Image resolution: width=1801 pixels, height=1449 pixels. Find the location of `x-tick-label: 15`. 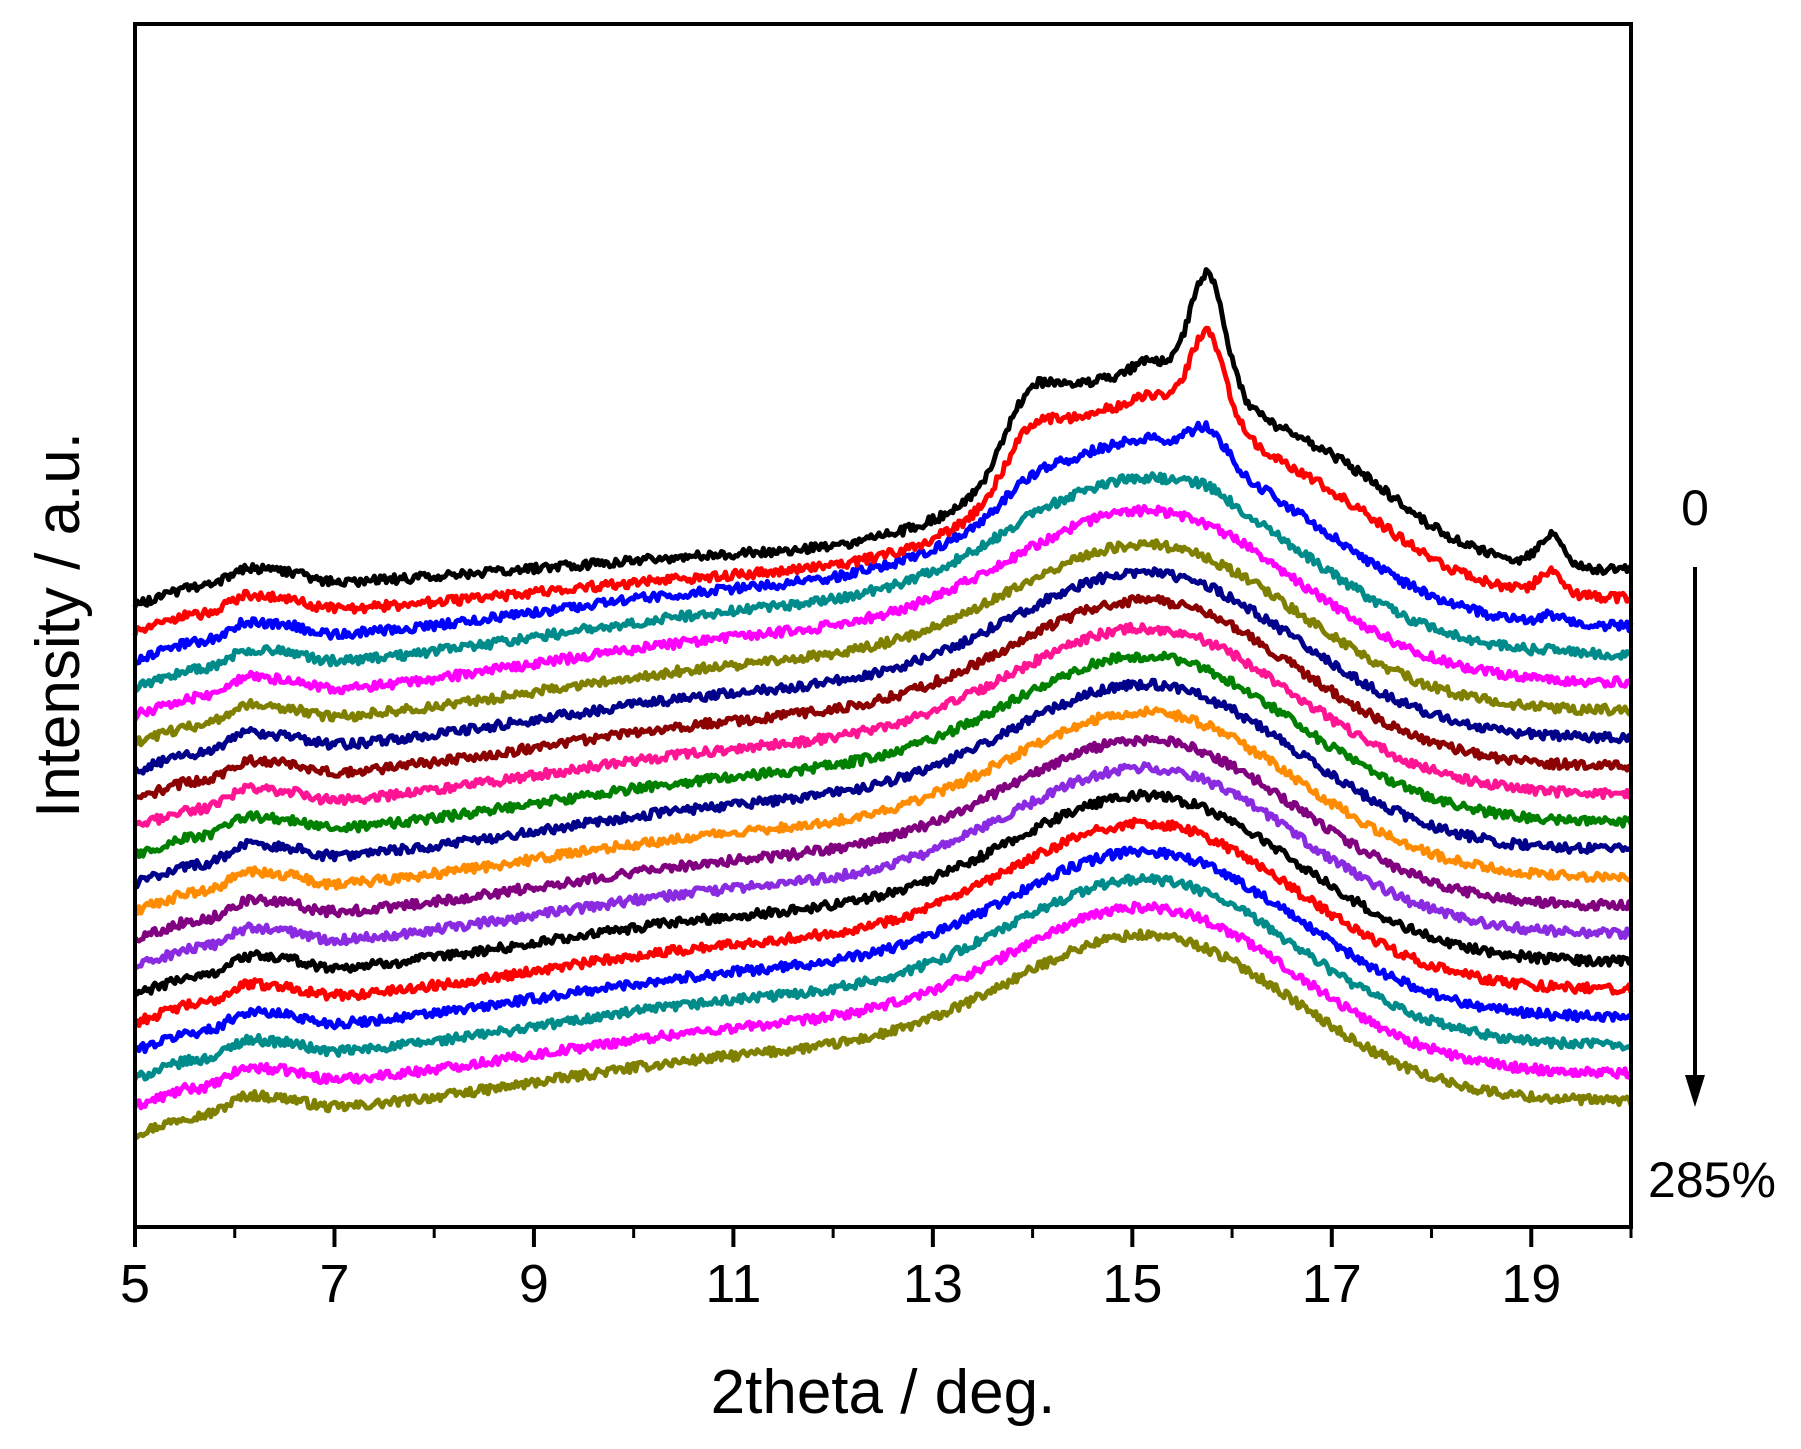

x-tick-label: 15 is located at coordinates (1132, 1284).